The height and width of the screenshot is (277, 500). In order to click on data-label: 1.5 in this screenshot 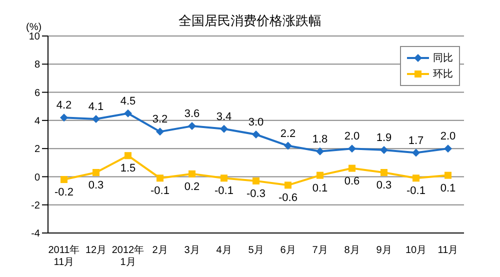, I will do `click(128, 168)`.